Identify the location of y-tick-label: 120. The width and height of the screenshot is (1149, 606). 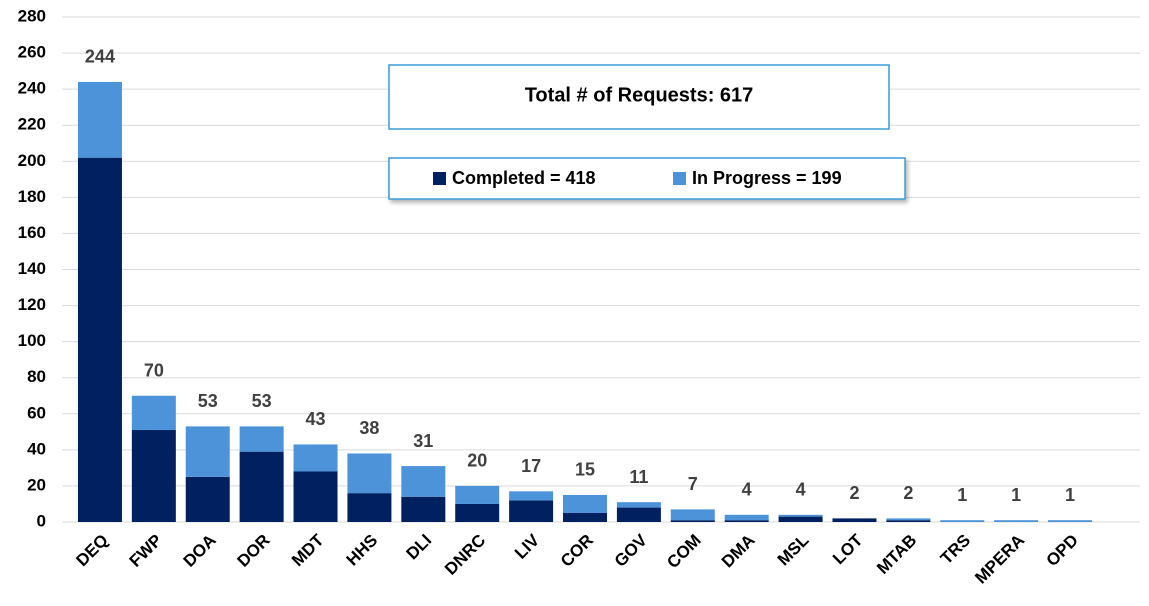
(32, 304).